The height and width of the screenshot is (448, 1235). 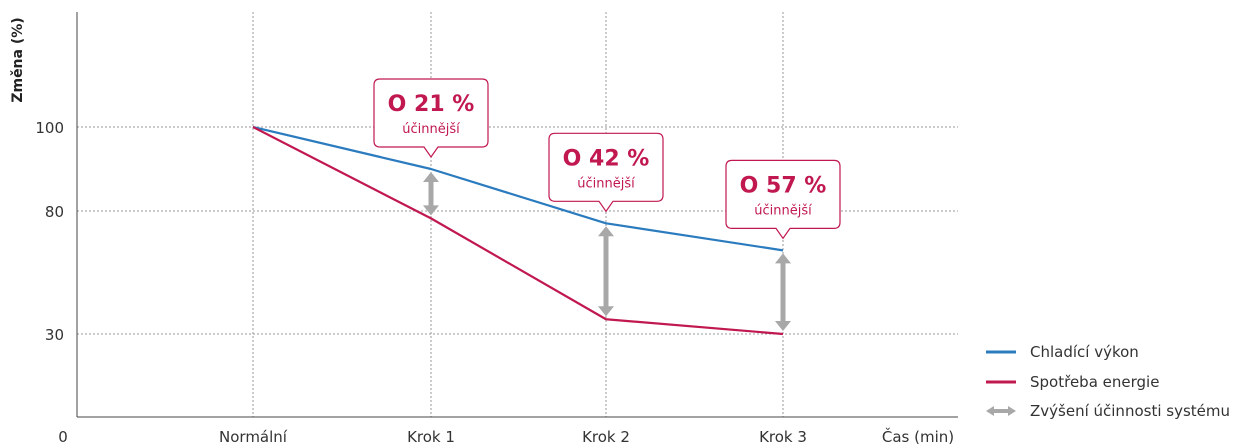 I want to click on efficiency-arrows, so click(x=607, y=251).